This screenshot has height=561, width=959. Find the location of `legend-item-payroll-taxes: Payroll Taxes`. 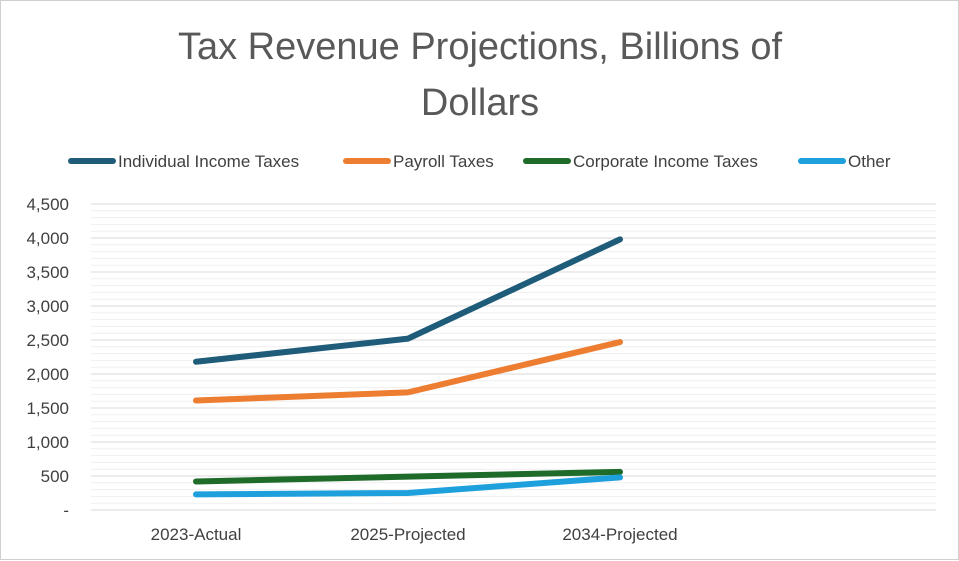

legend-item-payroll-taxes: Payroll Taxes is located at coordinates (418, 161).